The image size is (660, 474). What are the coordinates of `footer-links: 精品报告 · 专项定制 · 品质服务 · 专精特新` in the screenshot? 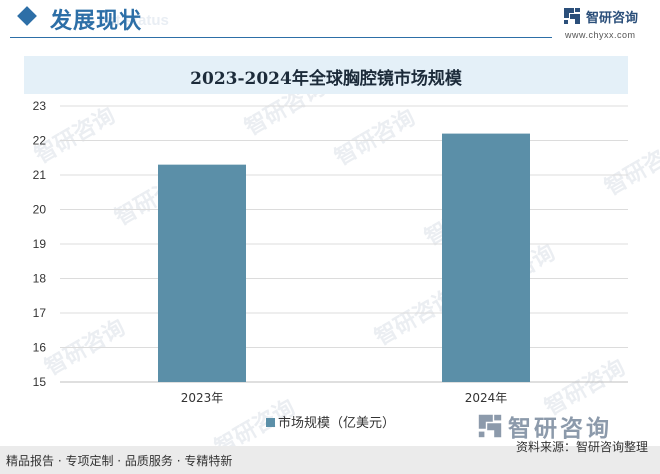 It's located at (119, 461).